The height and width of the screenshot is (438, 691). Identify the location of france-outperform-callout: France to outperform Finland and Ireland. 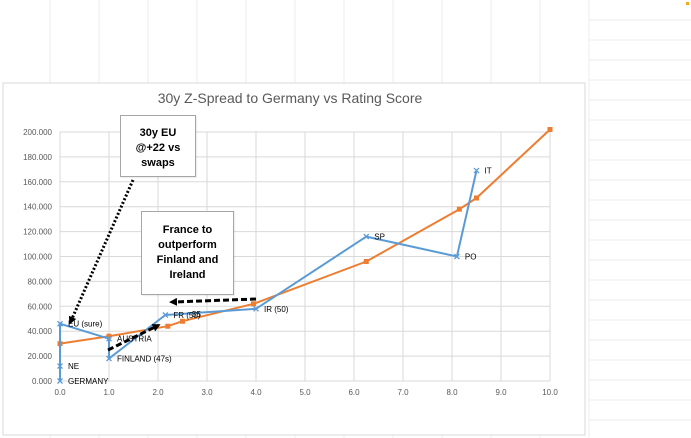
(187, 253).